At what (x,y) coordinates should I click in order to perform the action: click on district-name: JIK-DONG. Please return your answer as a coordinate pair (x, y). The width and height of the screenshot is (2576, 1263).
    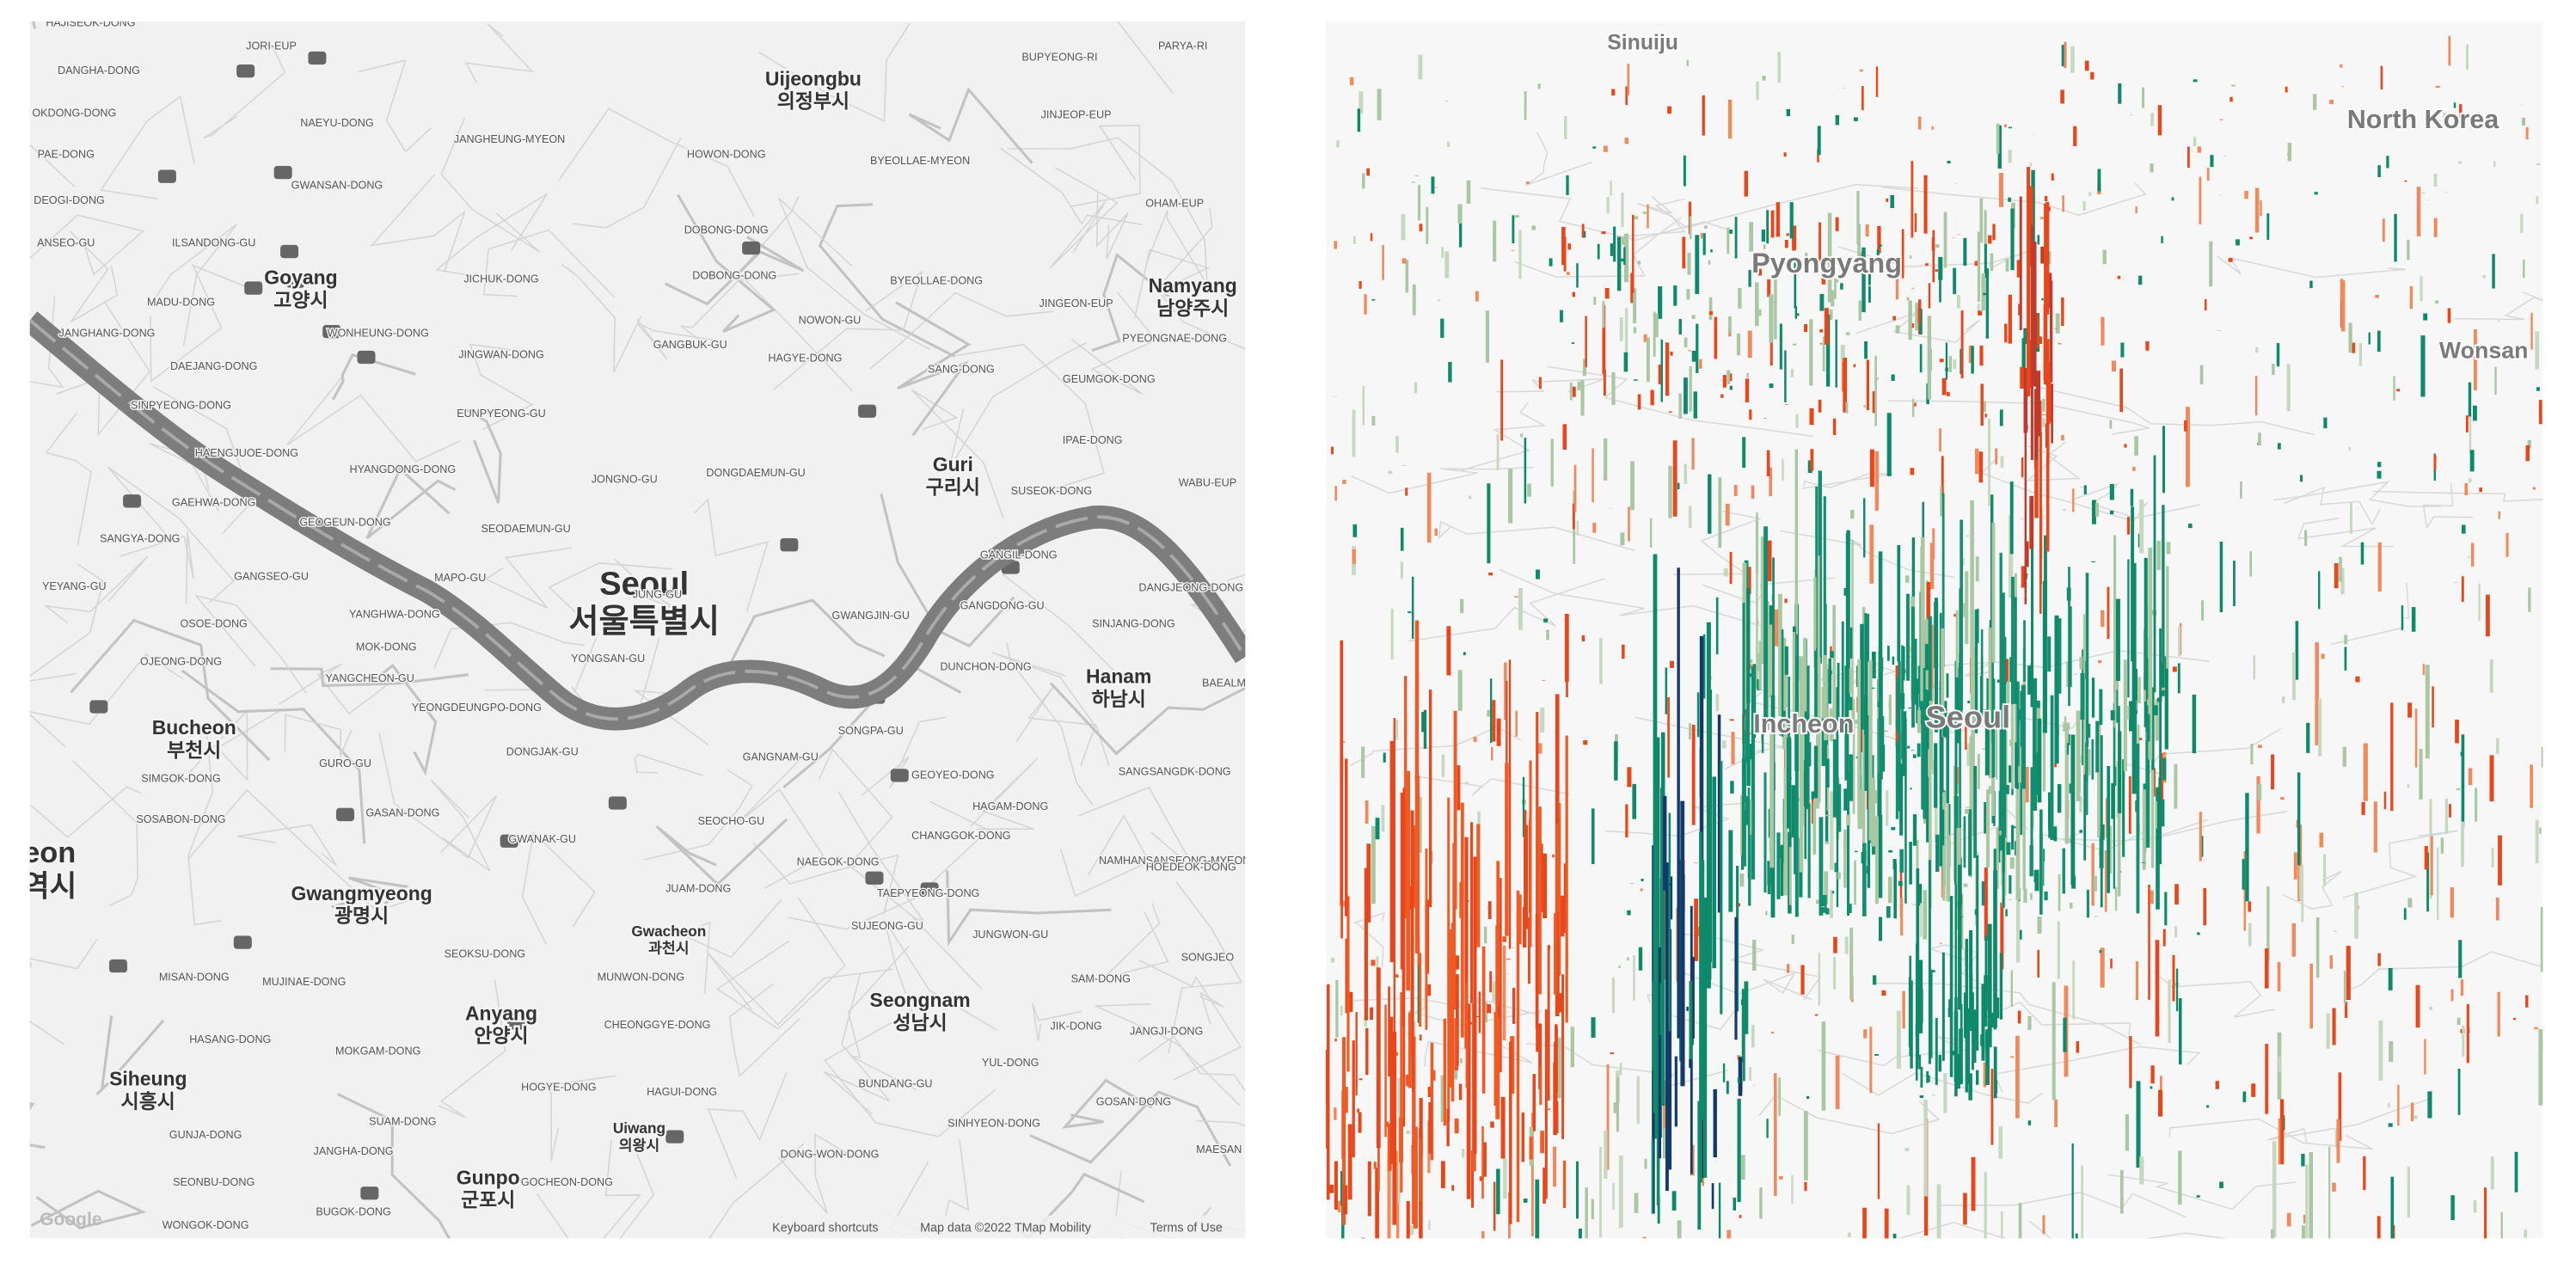
    Looking at the image, I should click on (1075, 1027).